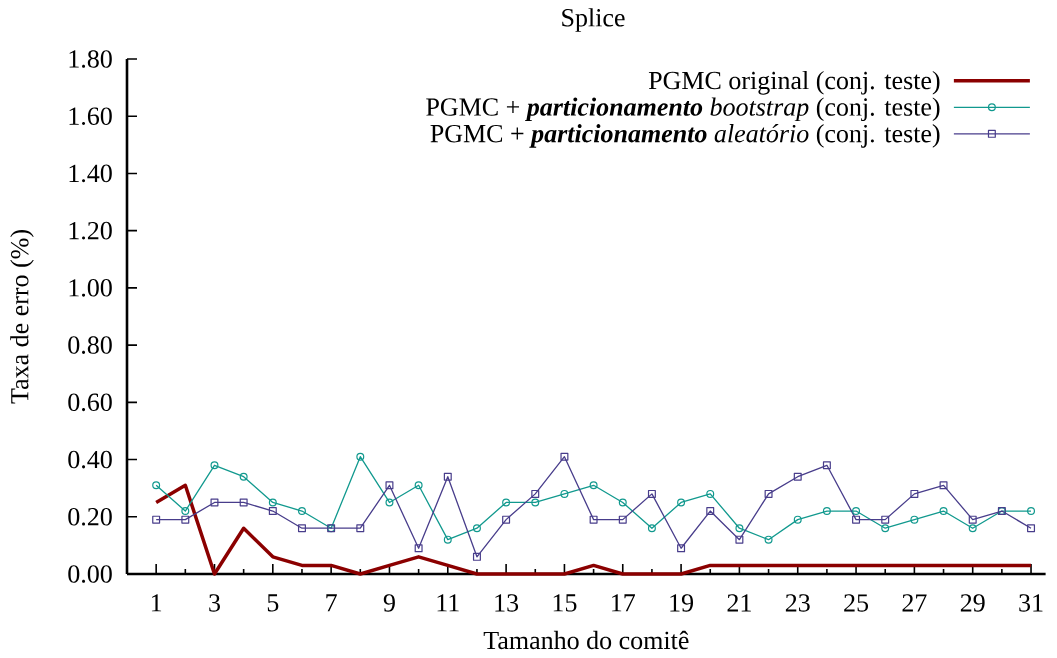  I want to click on y-tick-label: 1.40, so click(90, 173).